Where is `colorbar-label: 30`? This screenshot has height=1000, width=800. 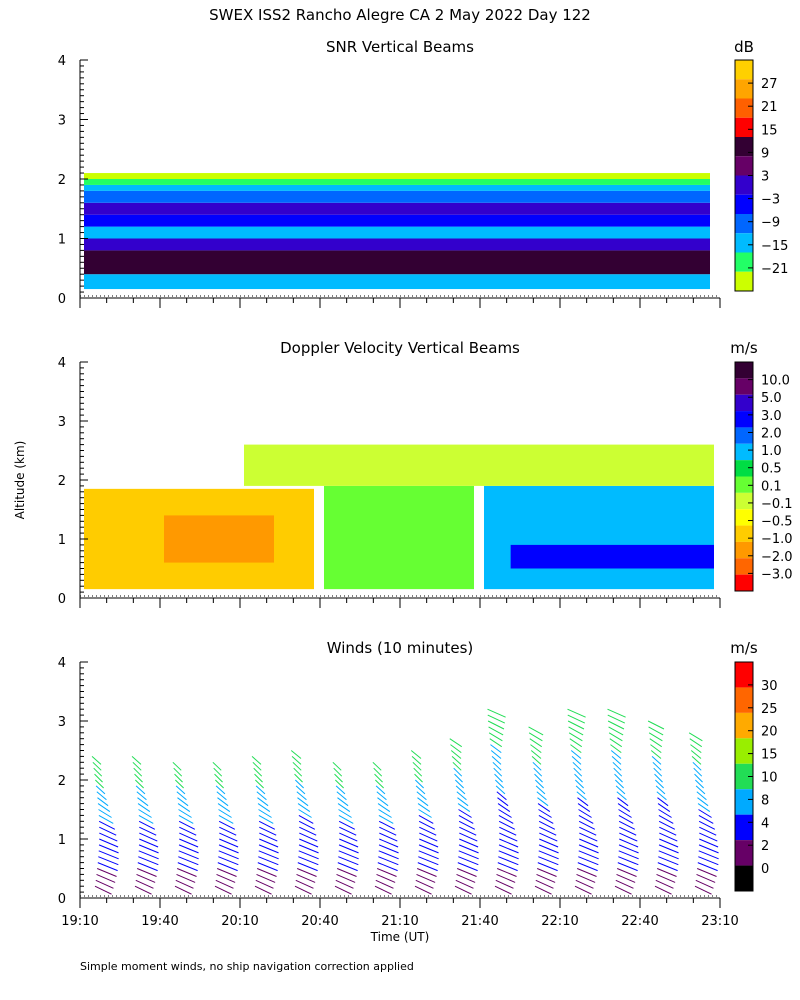 colorbar-label: 30 is located at coordinates (769, 686).